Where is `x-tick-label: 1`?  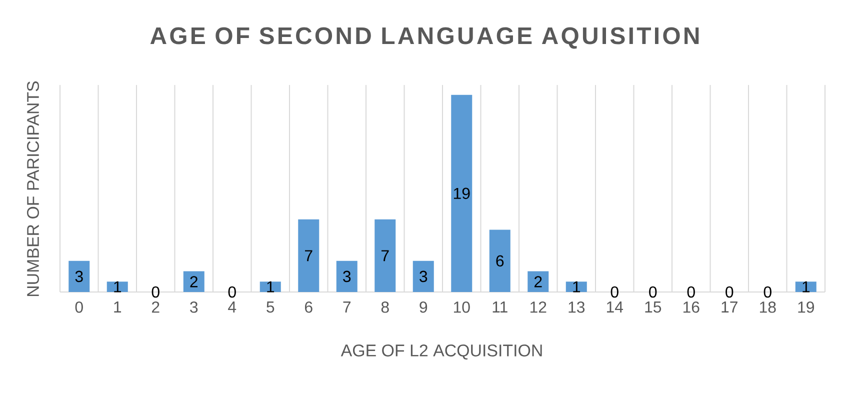 x-tick-label: 1 is located at coordinates (118, 307).